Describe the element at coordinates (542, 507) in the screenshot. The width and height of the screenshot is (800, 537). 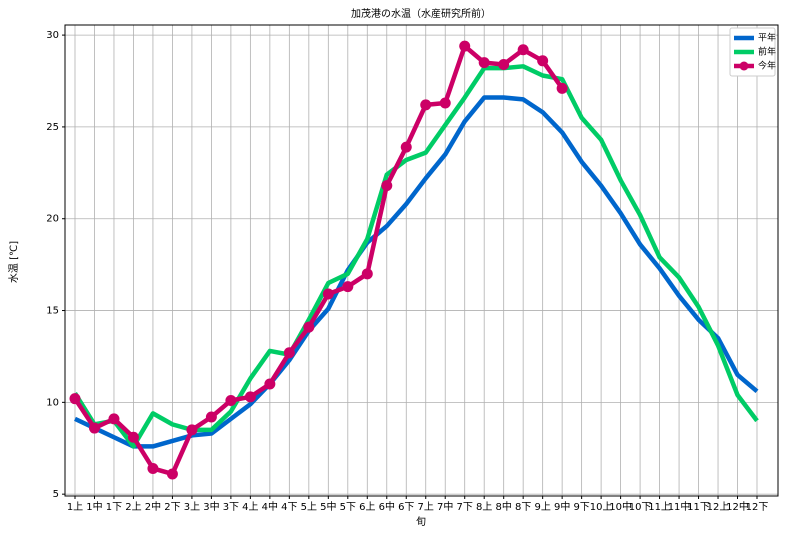
I see `x-tick-label: 9上` at that location.